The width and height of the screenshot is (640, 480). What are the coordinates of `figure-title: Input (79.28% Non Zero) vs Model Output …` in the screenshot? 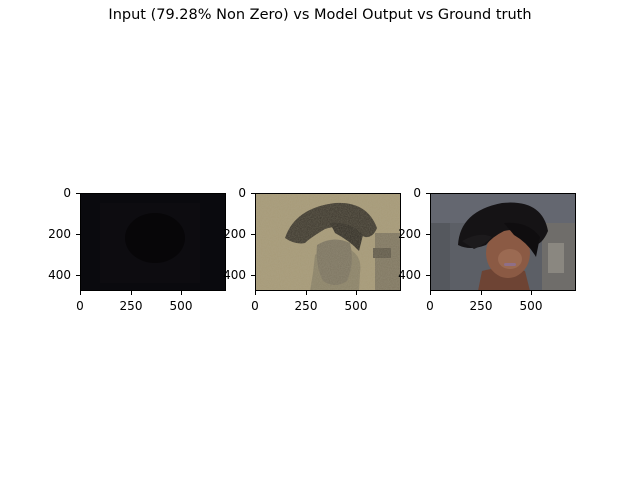 It's located at (320, 15).